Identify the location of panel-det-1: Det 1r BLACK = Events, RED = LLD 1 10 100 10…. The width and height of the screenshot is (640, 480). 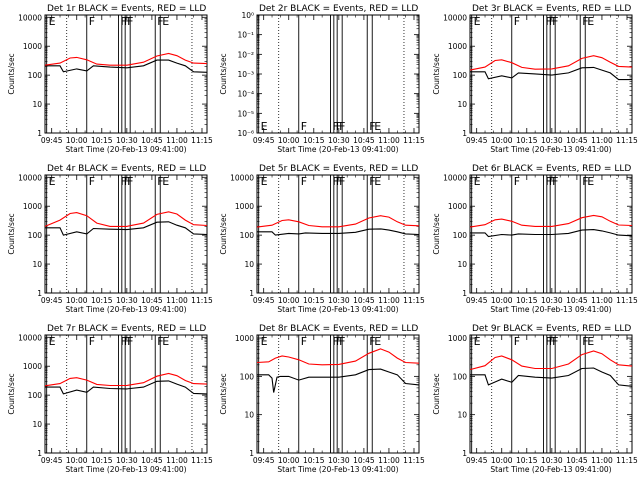
(110, 79).